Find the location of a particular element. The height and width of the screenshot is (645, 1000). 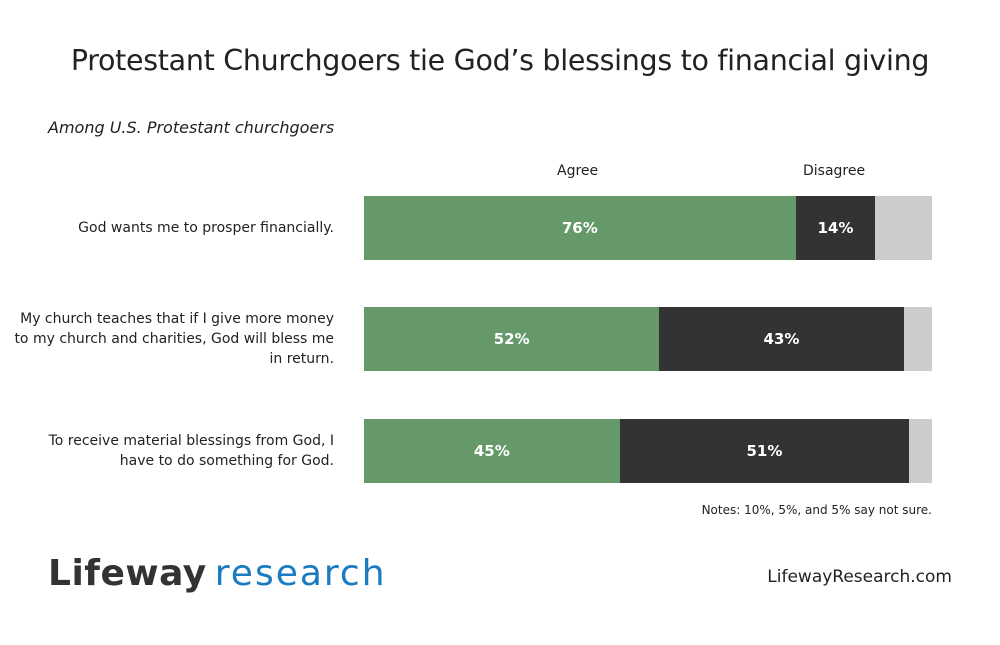

bar-disagree: 14% is located at coordinates (835, 228).